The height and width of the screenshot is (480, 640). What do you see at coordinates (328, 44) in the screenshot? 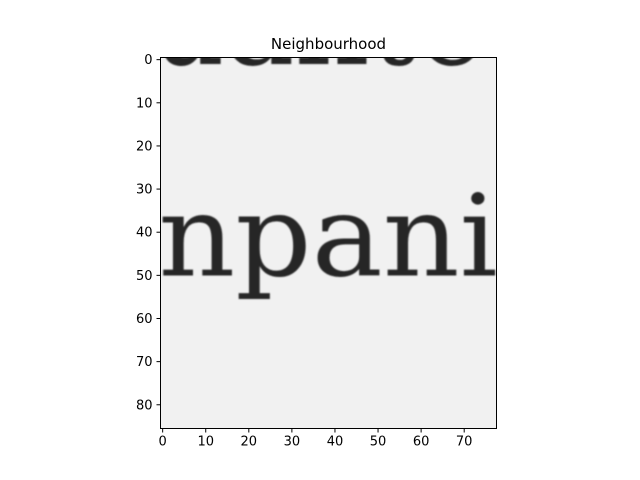
I see `chart-title: Neighbourhood` at bounding box center [328, 44].